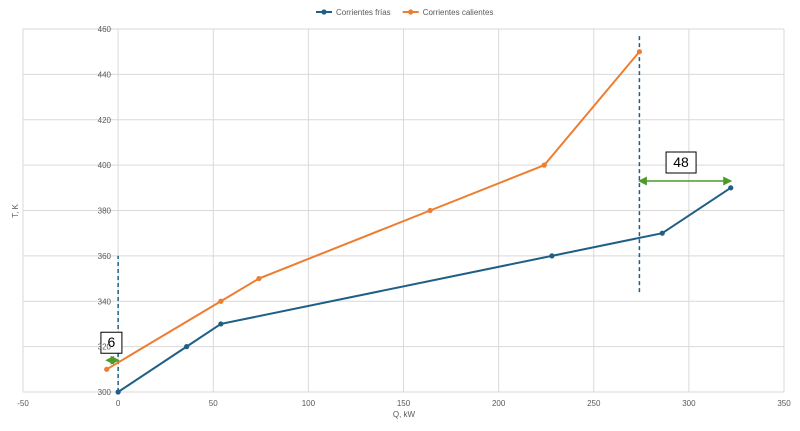 Image resolution: width=800 pixels, height=431 pixels. What do you see at coordinates (499, 403) in the screenshot?
I see `x-tick-label: 200` at bounding box center [499, 403].